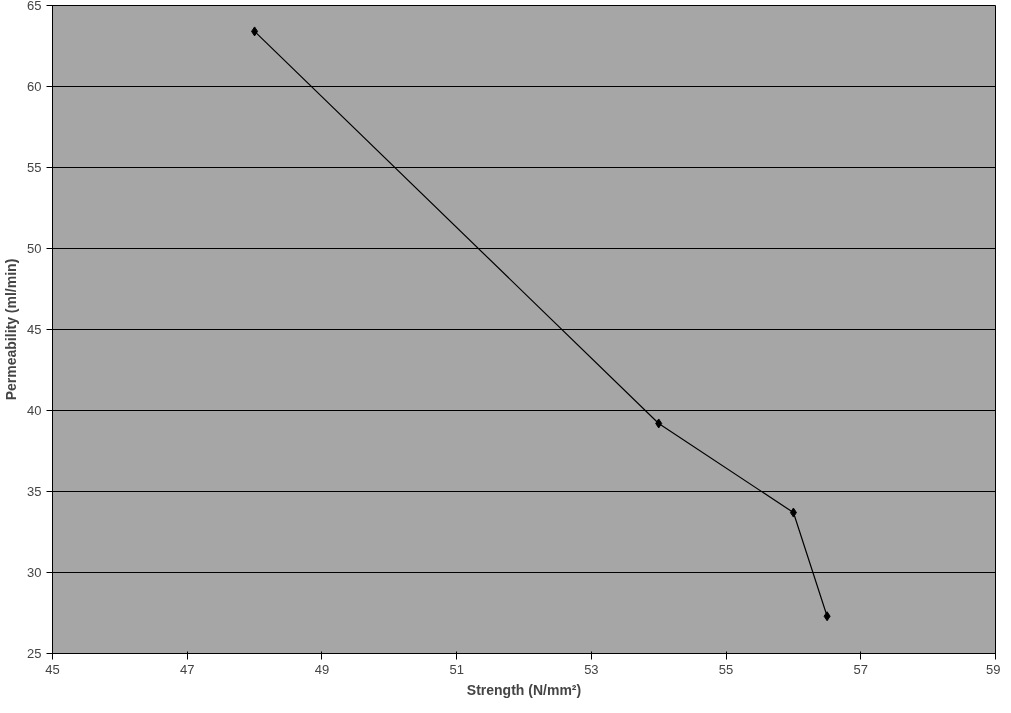  I want to click on y-tick-label: 30, so click(34, 572).